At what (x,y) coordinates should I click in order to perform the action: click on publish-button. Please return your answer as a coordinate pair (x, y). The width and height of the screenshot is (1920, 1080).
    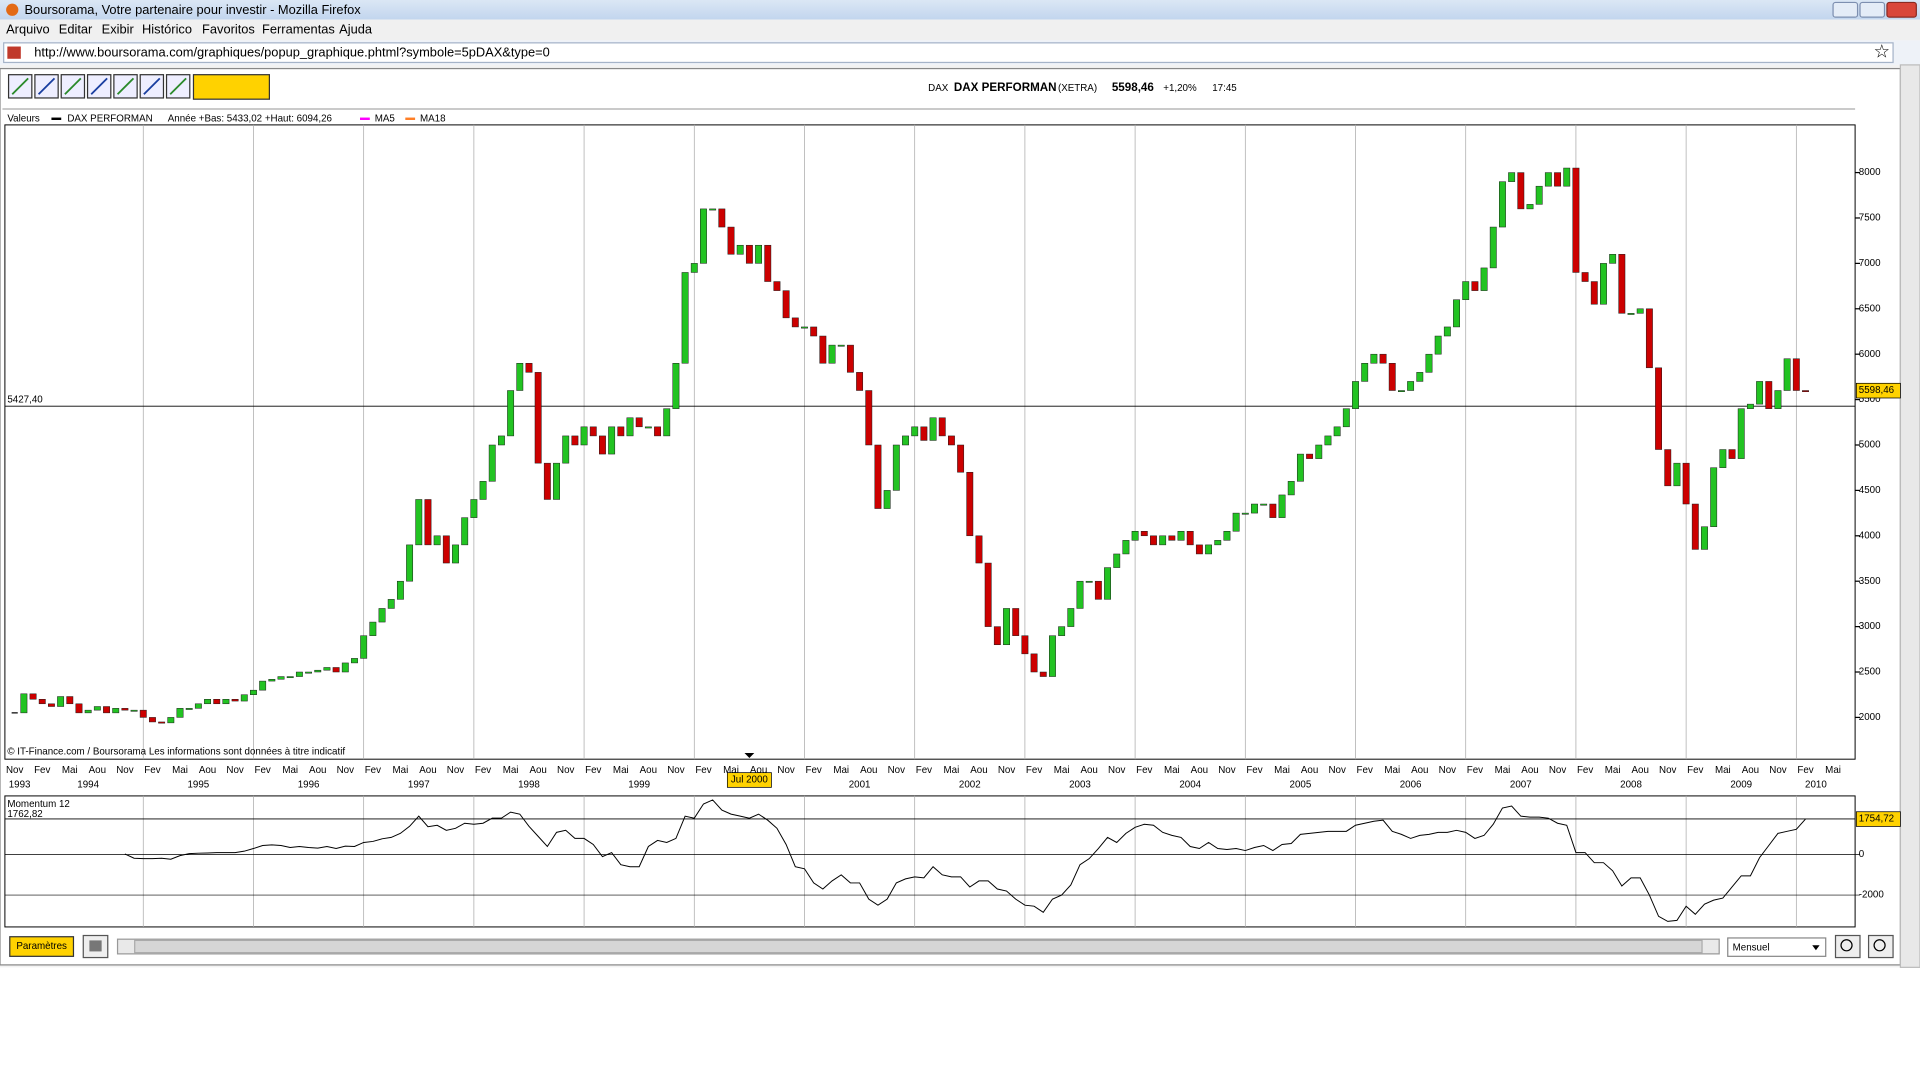
    Looking at the image, I should click on (231, 87).